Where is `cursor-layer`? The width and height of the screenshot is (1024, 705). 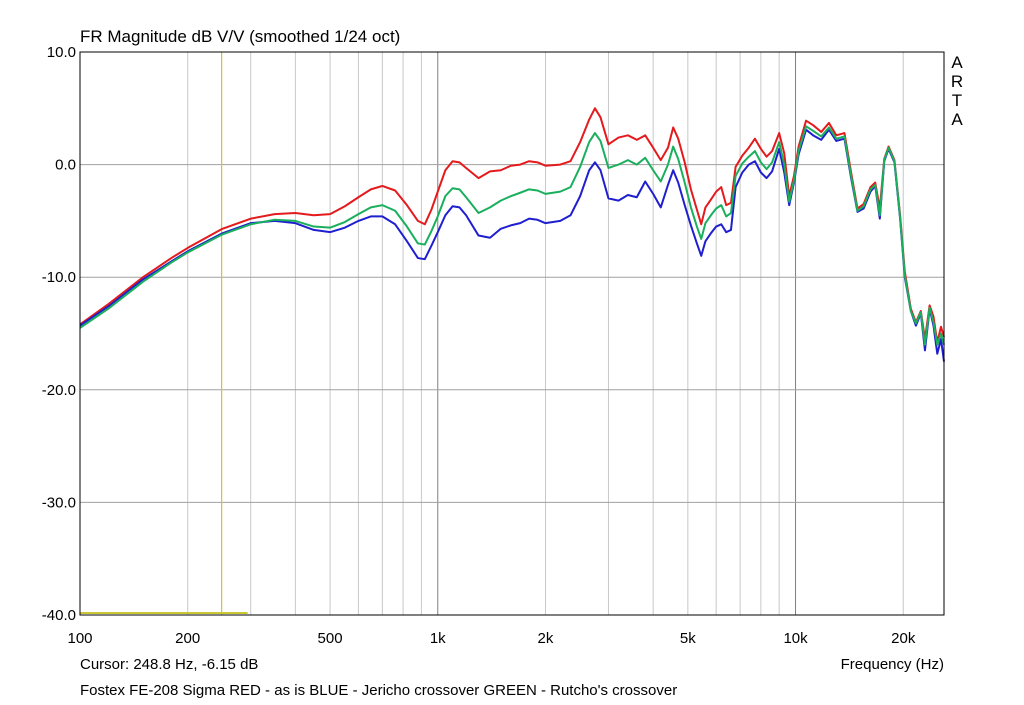 cursor-layer is located at coordinates (164, 333).